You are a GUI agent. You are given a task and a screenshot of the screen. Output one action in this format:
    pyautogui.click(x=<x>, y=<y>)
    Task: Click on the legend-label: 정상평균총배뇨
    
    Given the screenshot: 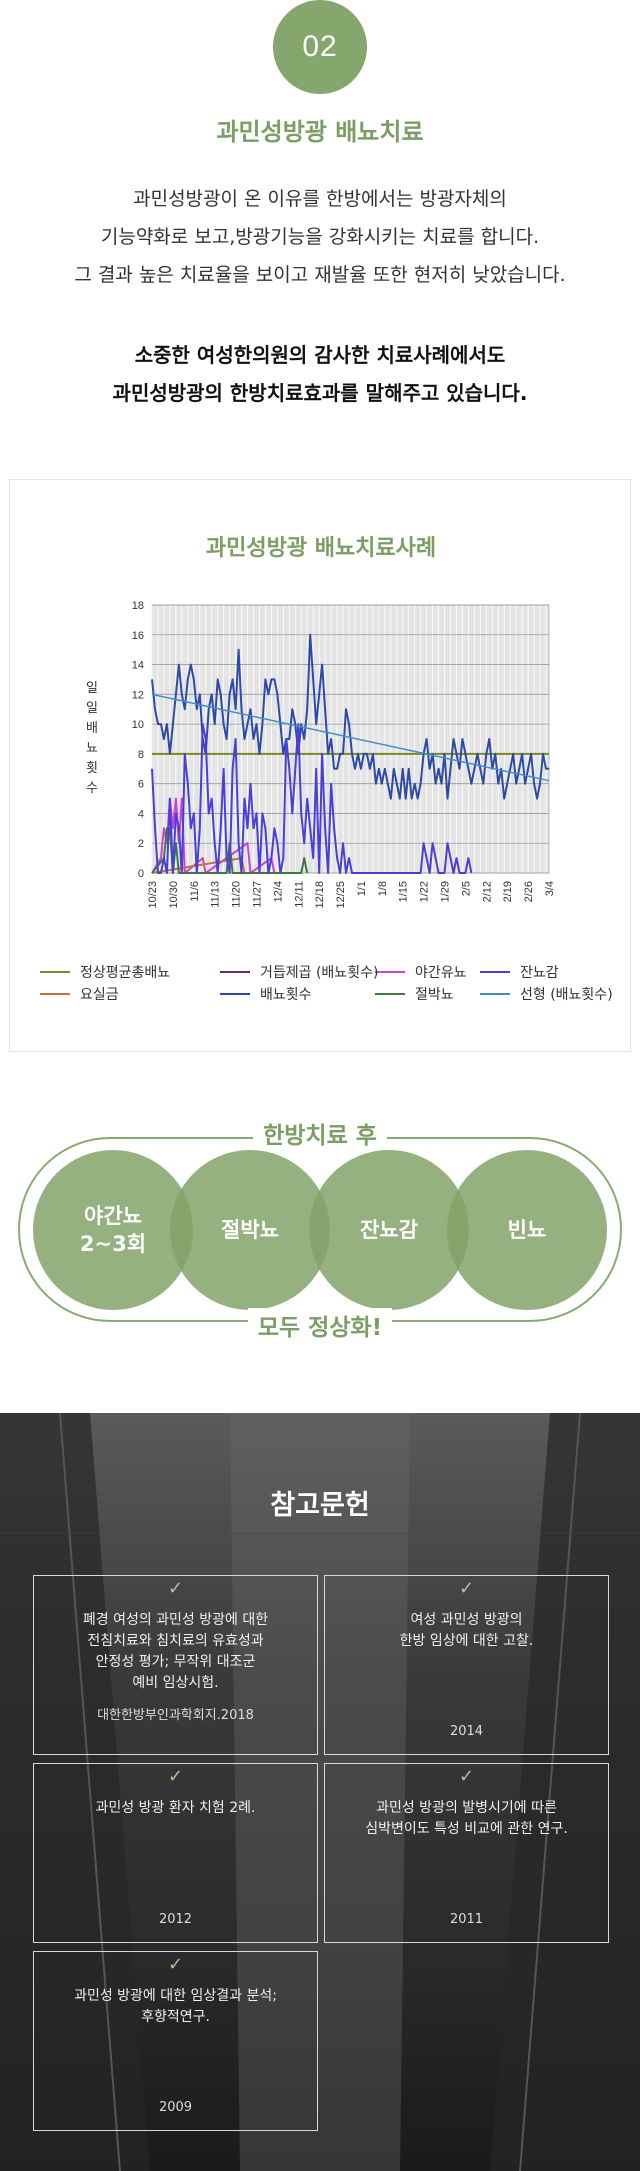 What is the action you would take?
    pyautogui.click(x=125, y=973)
    